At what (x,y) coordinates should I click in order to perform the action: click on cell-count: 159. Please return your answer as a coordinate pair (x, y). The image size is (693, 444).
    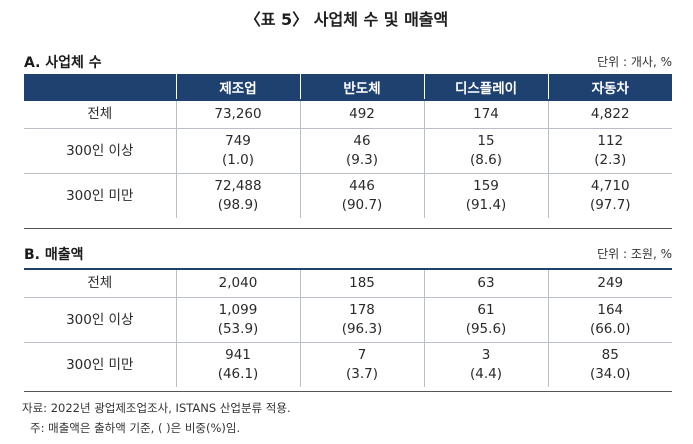
    Looking at the image, I should click on (486, 186).